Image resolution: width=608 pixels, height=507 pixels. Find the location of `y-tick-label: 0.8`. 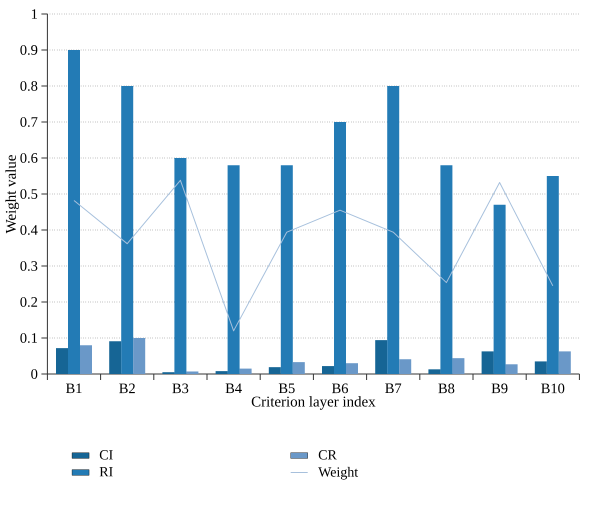

y-tick-label: 0.8 is located at coordinates (29, 86).